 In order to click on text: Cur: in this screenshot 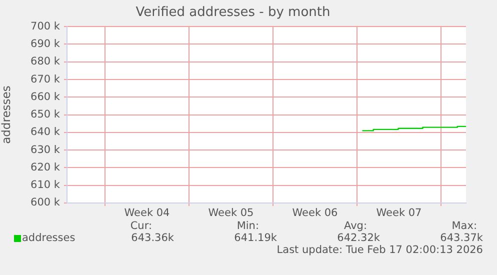, I will do `click(141, 226)`.